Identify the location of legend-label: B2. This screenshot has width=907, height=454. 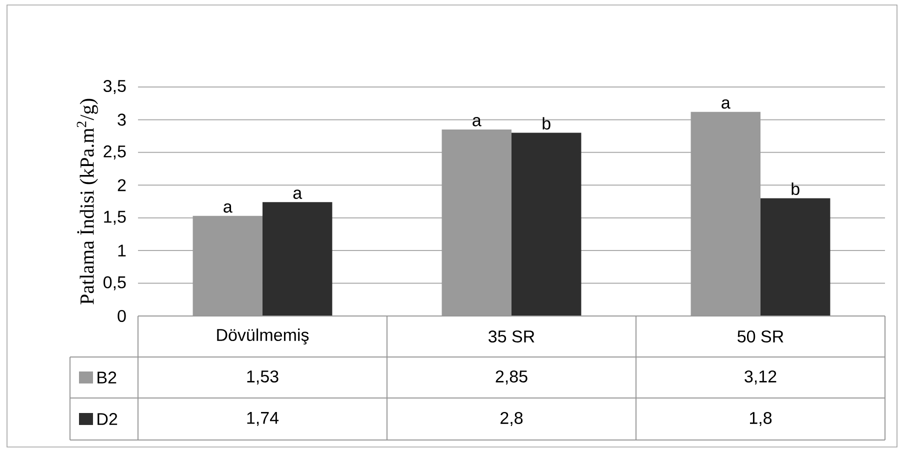
(107, 378).